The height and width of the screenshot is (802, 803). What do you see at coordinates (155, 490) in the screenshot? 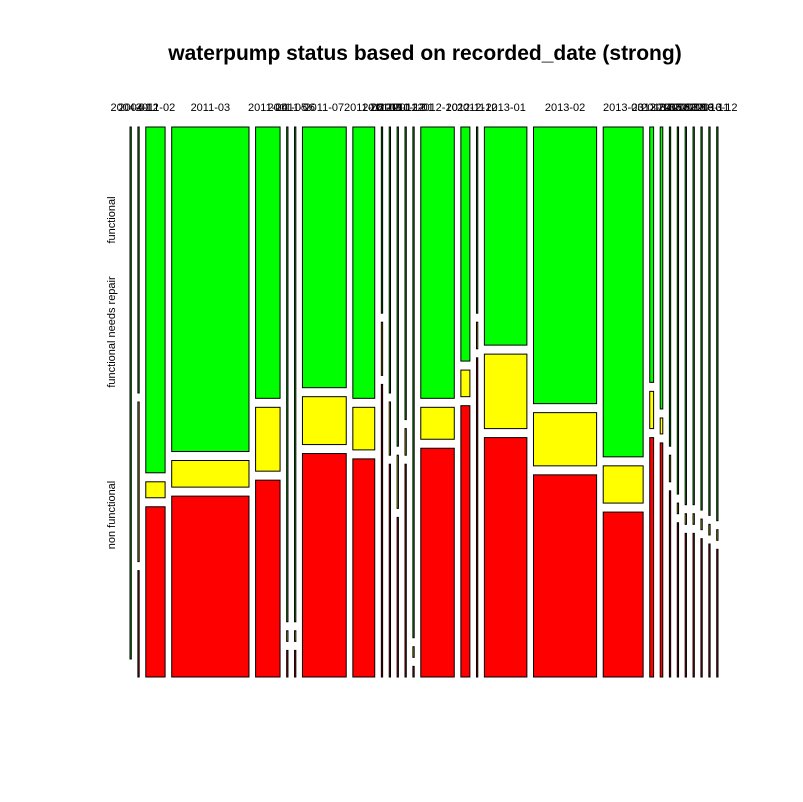
I see `tile-2011-02-functional-needs-repair` at bounding box center [155, 490].